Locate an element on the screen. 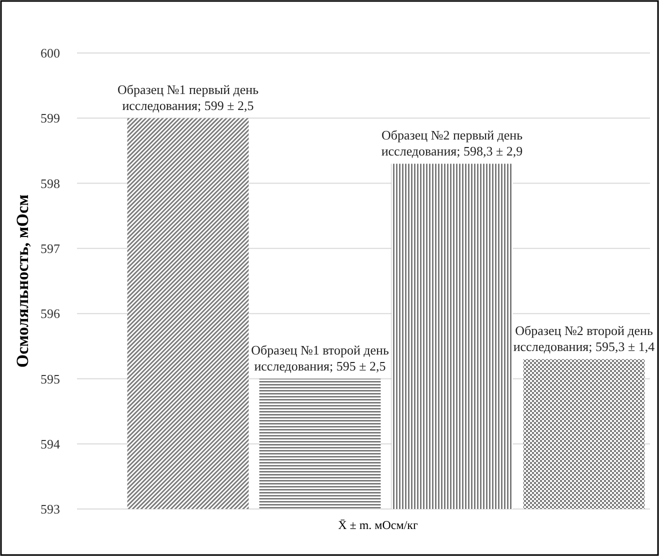 This screenshot has width=659, height=556. y-tick-label: 594 is located at coordinates (50, 444).